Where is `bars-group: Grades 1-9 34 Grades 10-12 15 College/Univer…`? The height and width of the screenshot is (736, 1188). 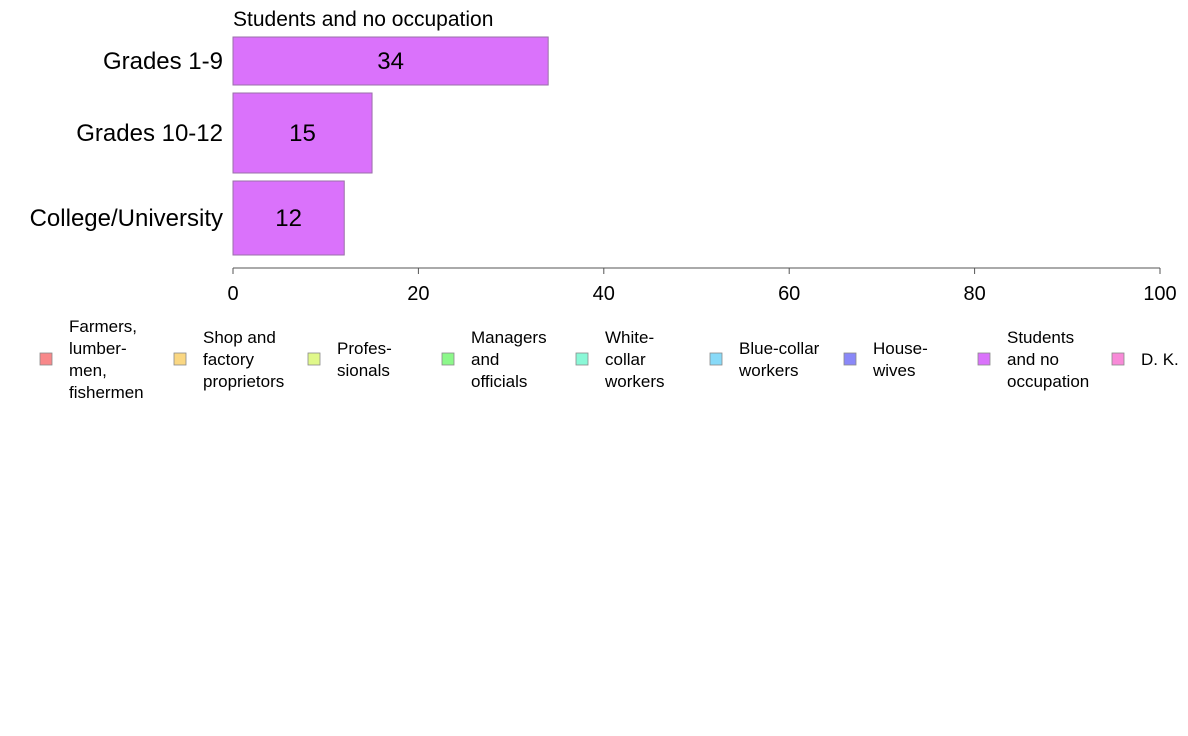
bars-group: Grades 1-9 34 Grades 10-12 15 College/Univer… is located at coordinates (289, 146).